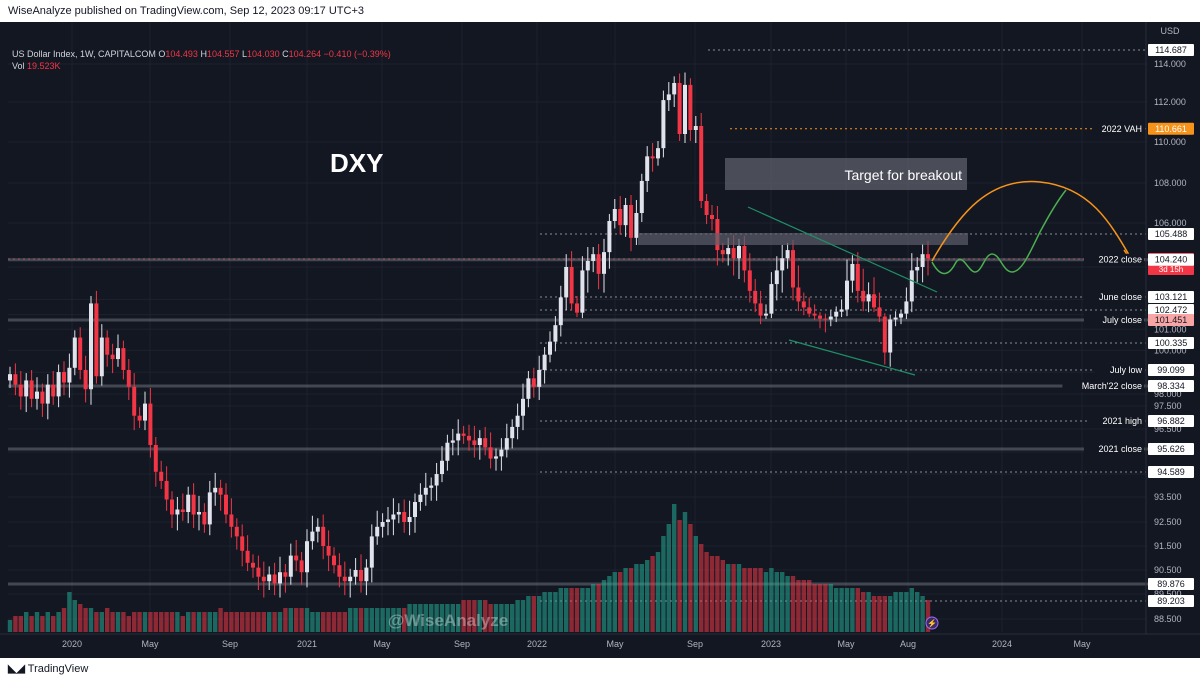 Image resolution: width=1200 pixels, height=680 pixels. Describe the element at coordinates (1170, 31) in the screenshot. I see `currency-label: USD` at that location.